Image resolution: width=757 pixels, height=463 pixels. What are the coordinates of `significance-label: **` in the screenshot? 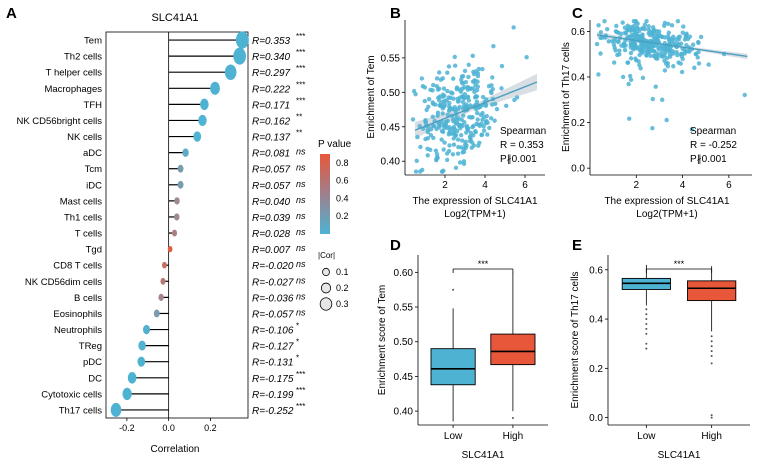 It's located at (299, 116).